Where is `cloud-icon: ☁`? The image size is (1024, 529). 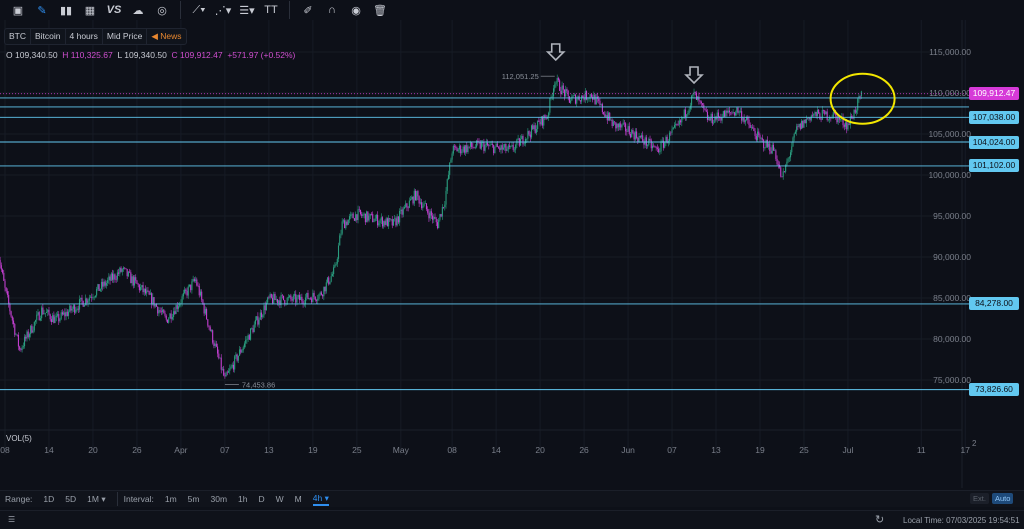
cloud-icon: ☁ is located at coordinates (138, 10).